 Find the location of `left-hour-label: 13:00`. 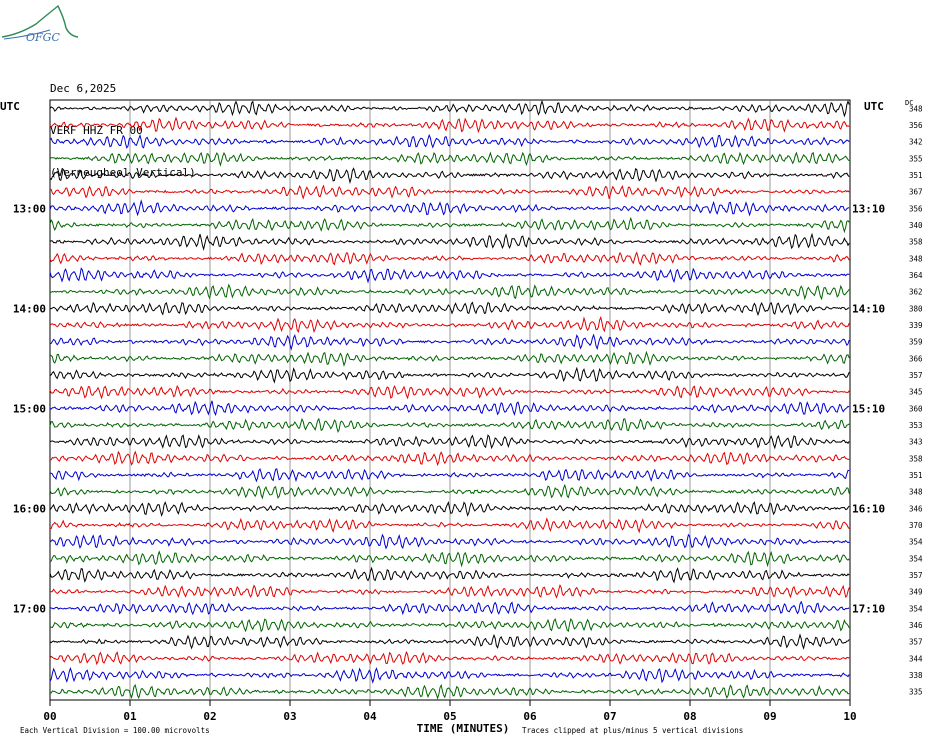

left-hour-label: 13:00 is located at coordinates (29, 208).